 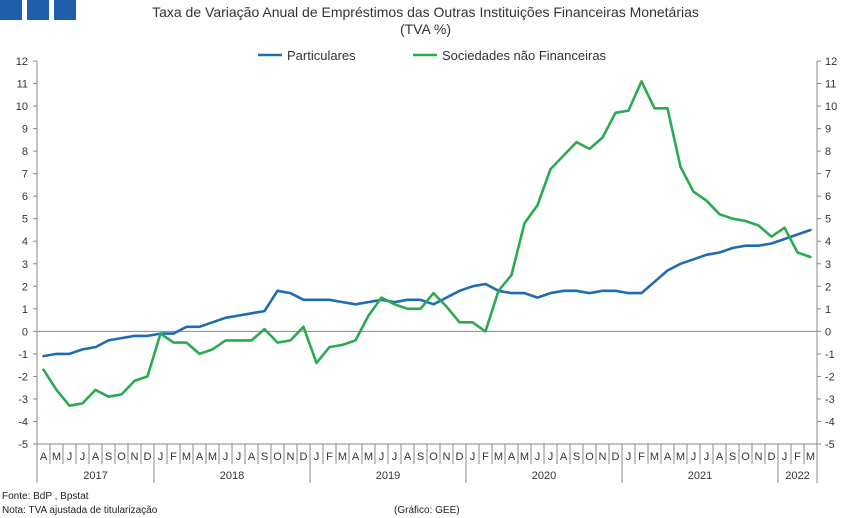 I want to click on y-tick-label-left: 7, so click(x=25, y=175).